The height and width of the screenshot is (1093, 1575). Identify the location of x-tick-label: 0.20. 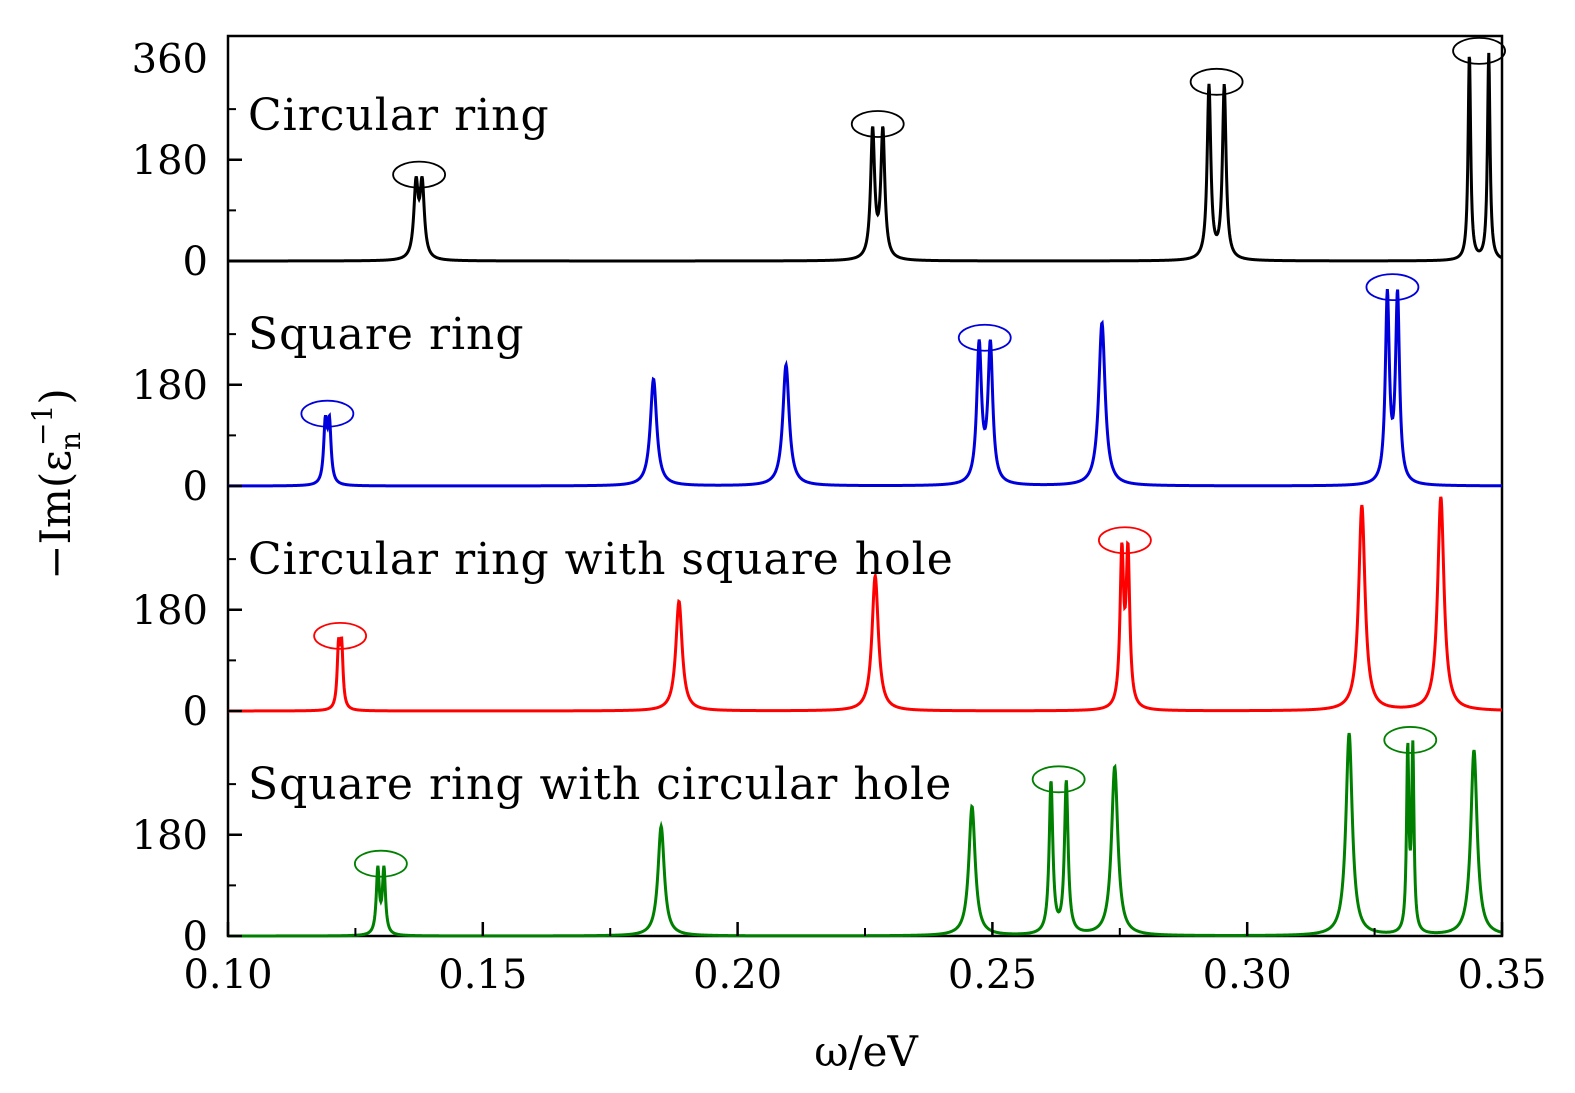
(737, 975).